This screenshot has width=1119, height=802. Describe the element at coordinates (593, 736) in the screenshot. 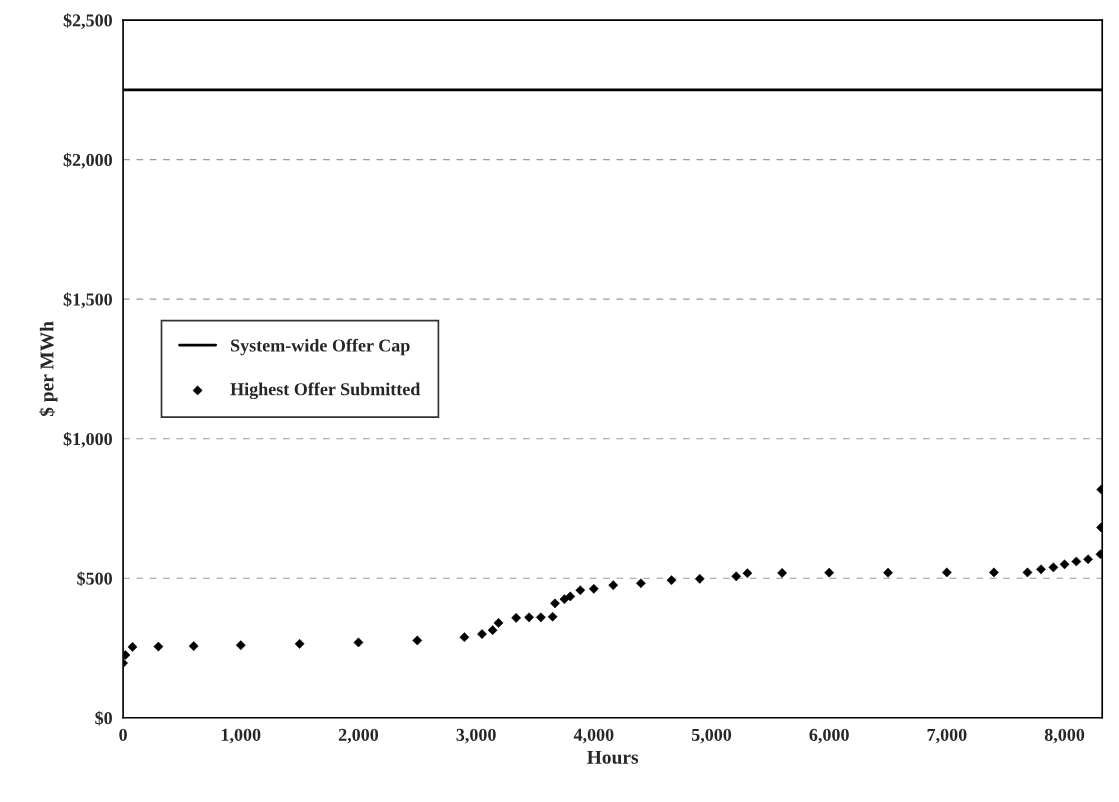

I see `x-tick-label: 4,000` at that location.